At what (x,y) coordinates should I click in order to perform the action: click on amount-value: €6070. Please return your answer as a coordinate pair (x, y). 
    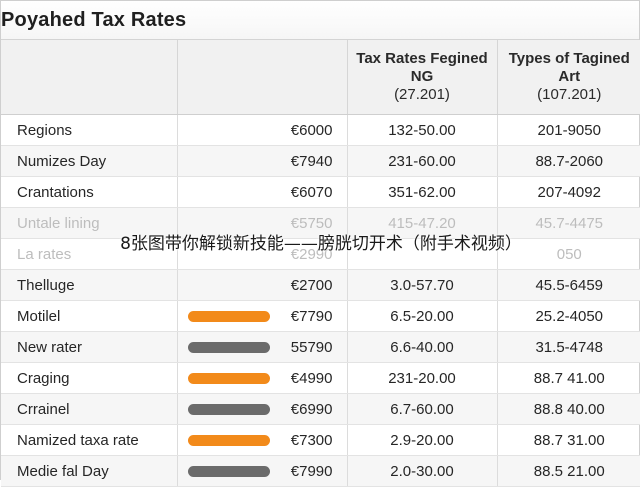
    Looking at the image, I should click on (312, 192).